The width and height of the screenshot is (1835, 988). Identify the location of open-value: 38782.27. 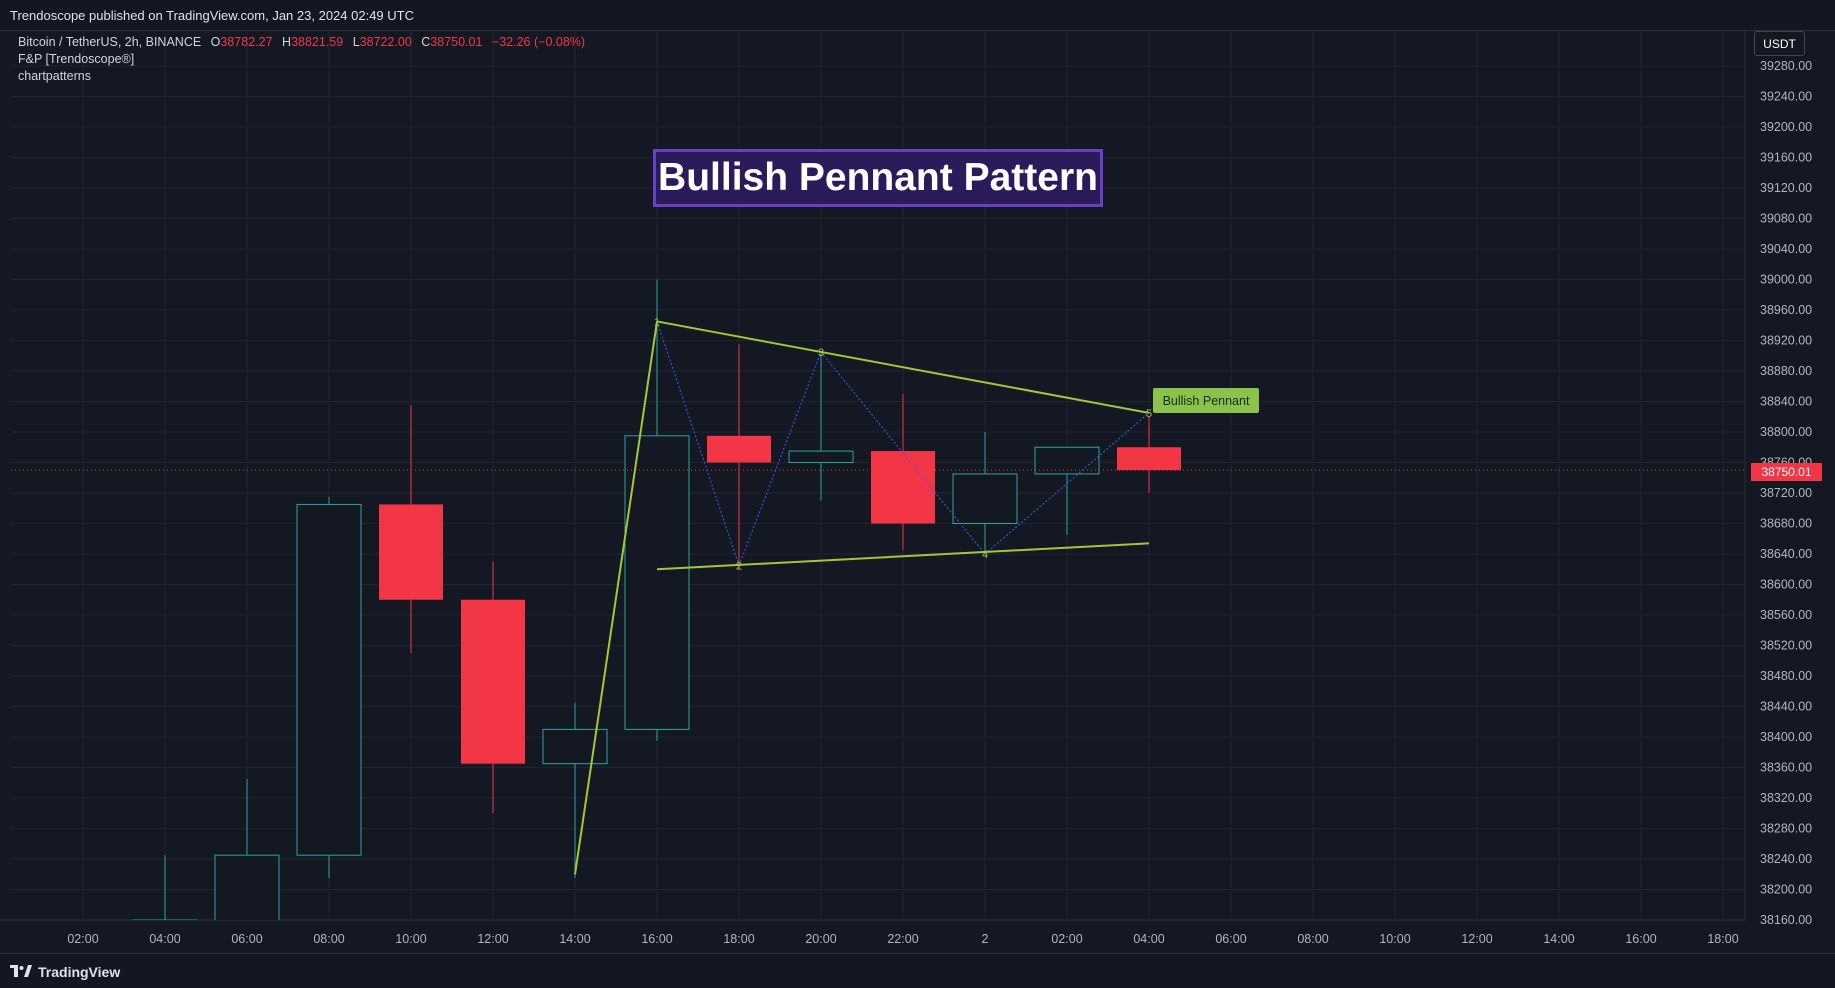
(246, 42).